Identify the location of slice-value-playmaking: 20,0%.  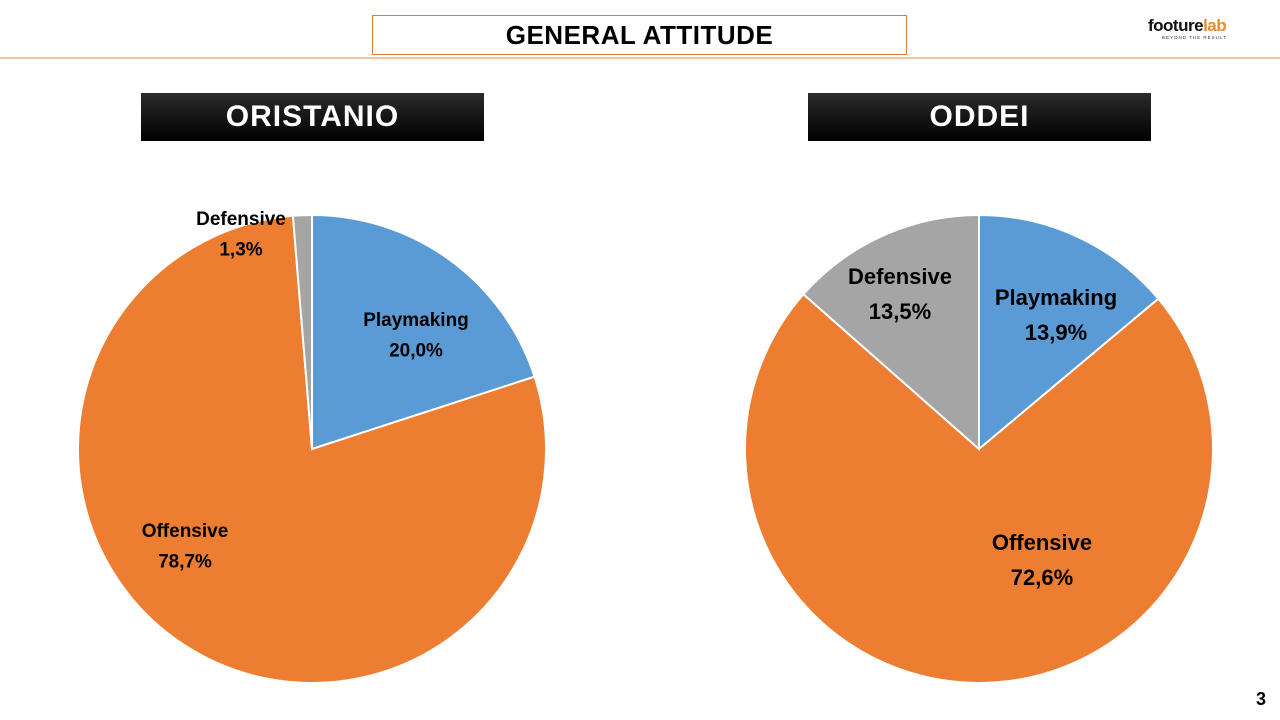
(416, 350).